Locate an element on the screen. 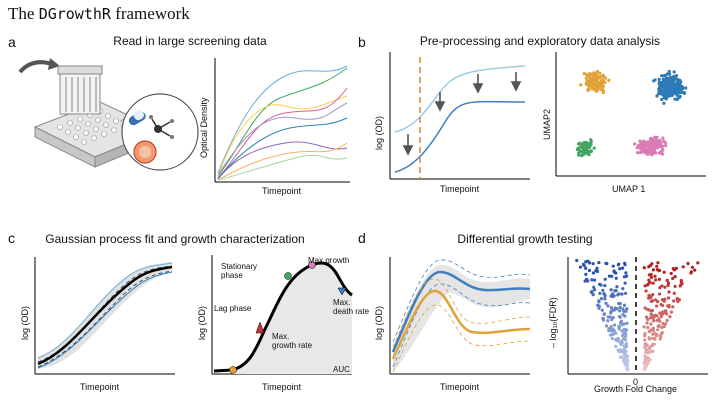  annot-lag: Lag phase is located at coordinates (233, 308).